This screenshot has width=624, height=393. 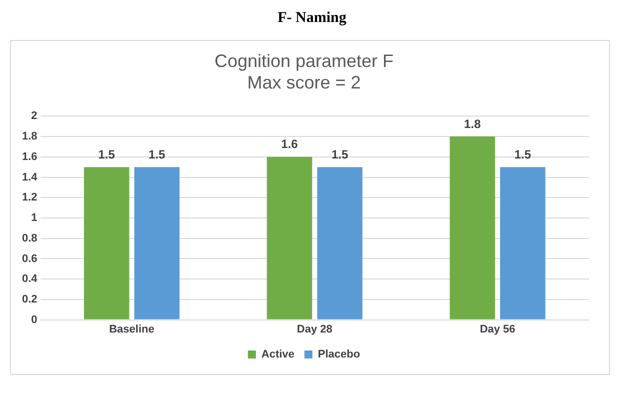 What do you see at coordinates (34, 320) in the screenshot?
I see `y-tick-label: 0` at bounding box center [34, 320].